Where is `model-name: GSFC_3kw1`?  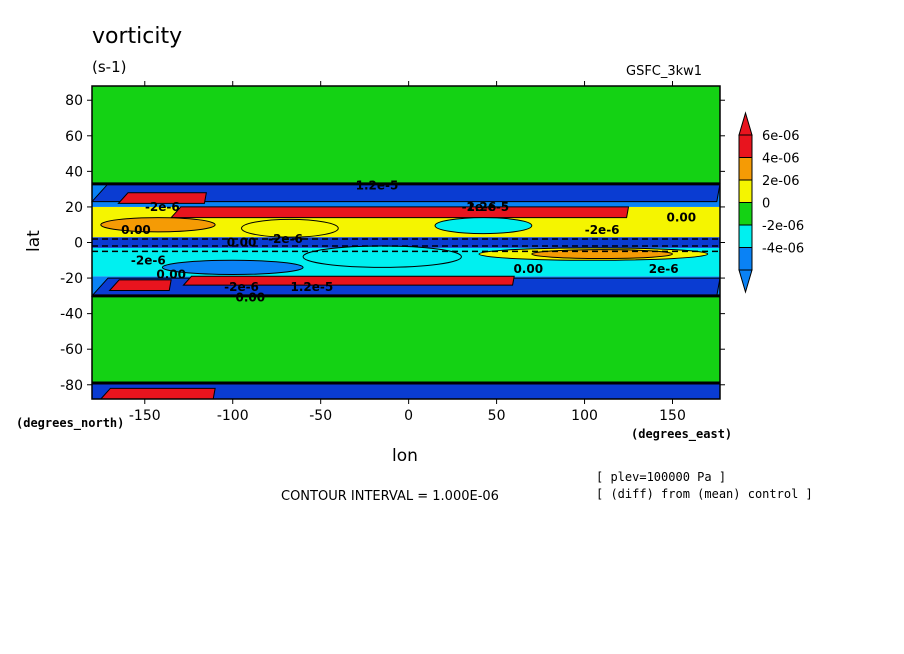 model-name: GSFC_3kw1 is located at coordinates (664, 71).